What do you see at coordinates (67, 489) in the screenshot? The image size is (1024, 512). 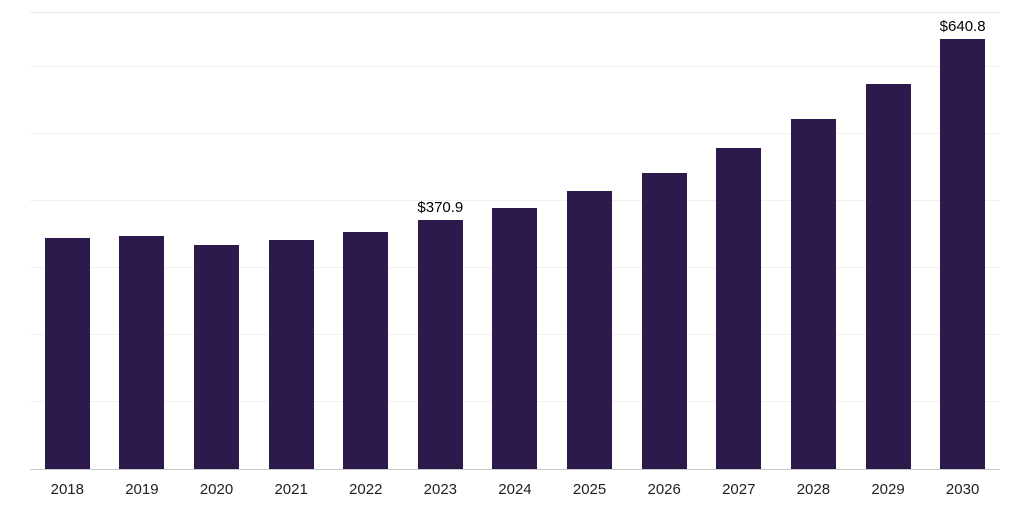 I see `x-axis-tick-label: 2018` at bounding box center [67, 489].